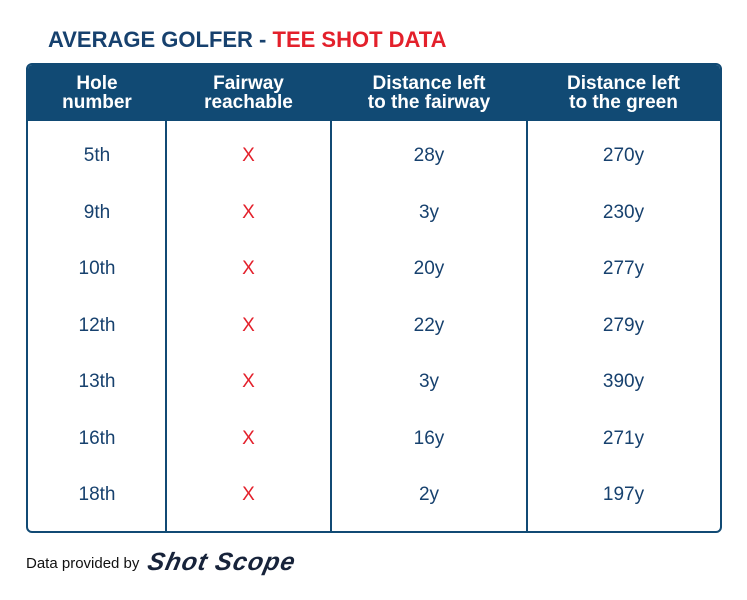 Image resolution: width=747 pixels, height=600 pixels. Describe the element at coordinates (359, 39) in the screenshot. I see `title-highlight: TEE SHOT DATA` at that location.